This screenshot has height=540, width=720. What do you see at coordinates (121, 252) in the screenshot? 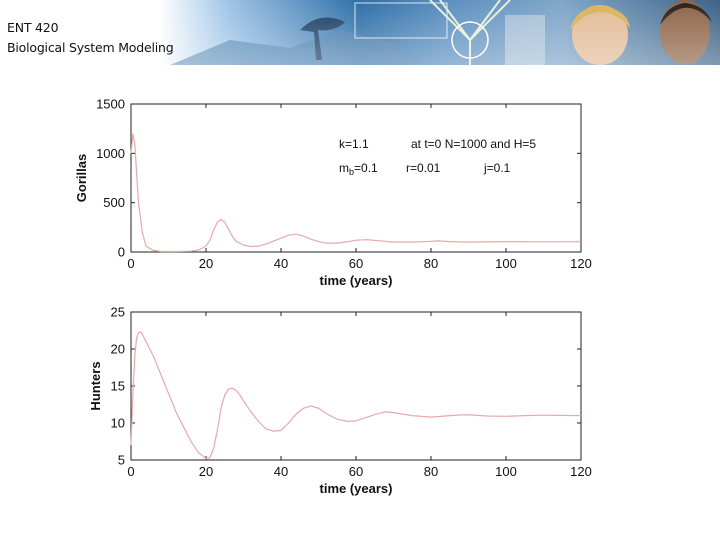
I see `y-tick-label: 0` at bounding box center [121, 252].